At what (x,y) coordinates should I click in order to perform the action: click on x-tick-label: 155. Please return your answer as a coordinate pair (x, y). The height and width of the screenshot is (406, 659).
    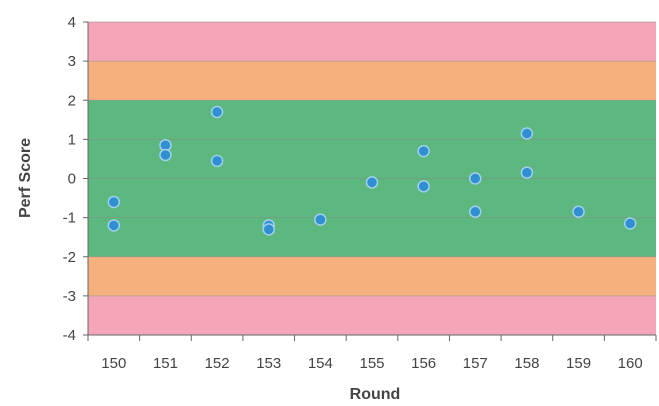
    Looking at the image, I should click on (371, 363).